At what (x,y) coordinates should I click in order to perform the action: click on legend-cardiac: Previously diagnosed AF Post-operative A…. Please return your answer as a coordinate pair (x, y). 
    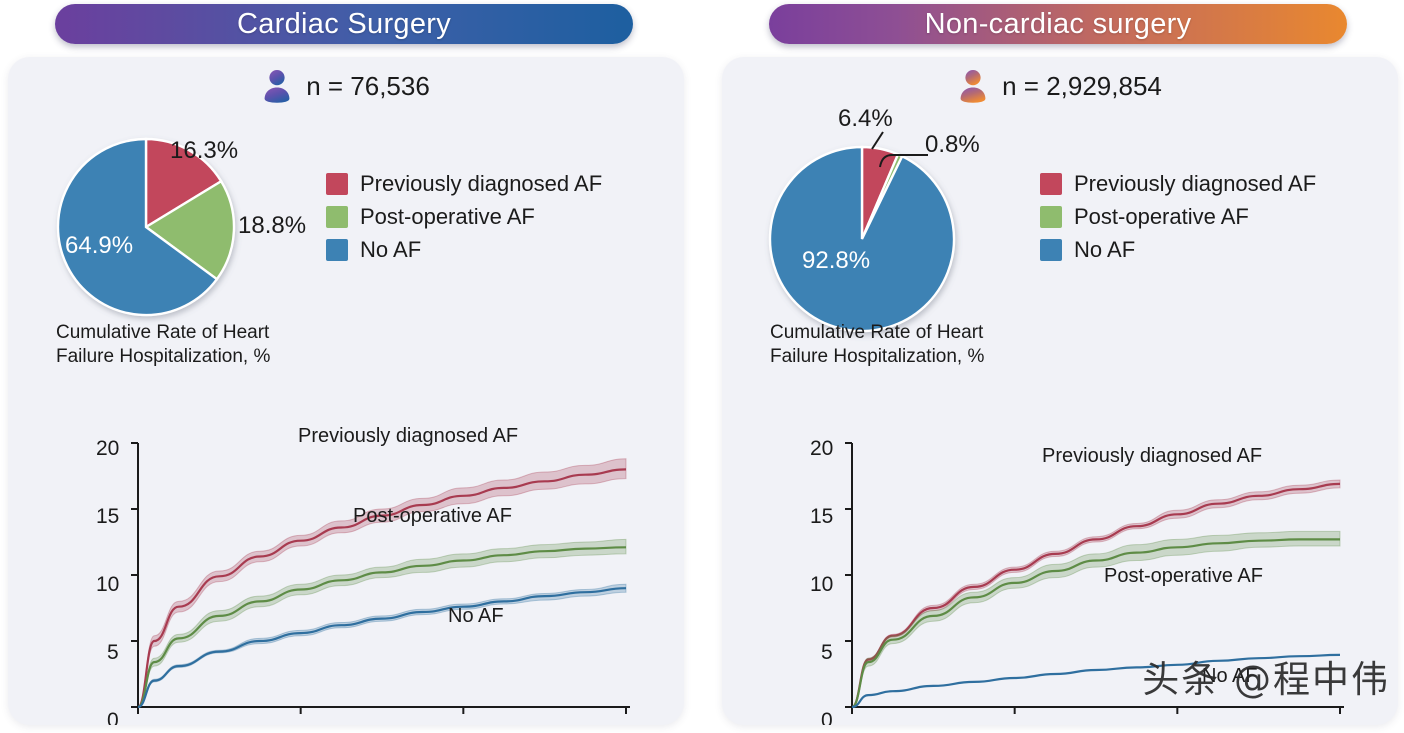
    Looking at the image, I should click on (464, 216).